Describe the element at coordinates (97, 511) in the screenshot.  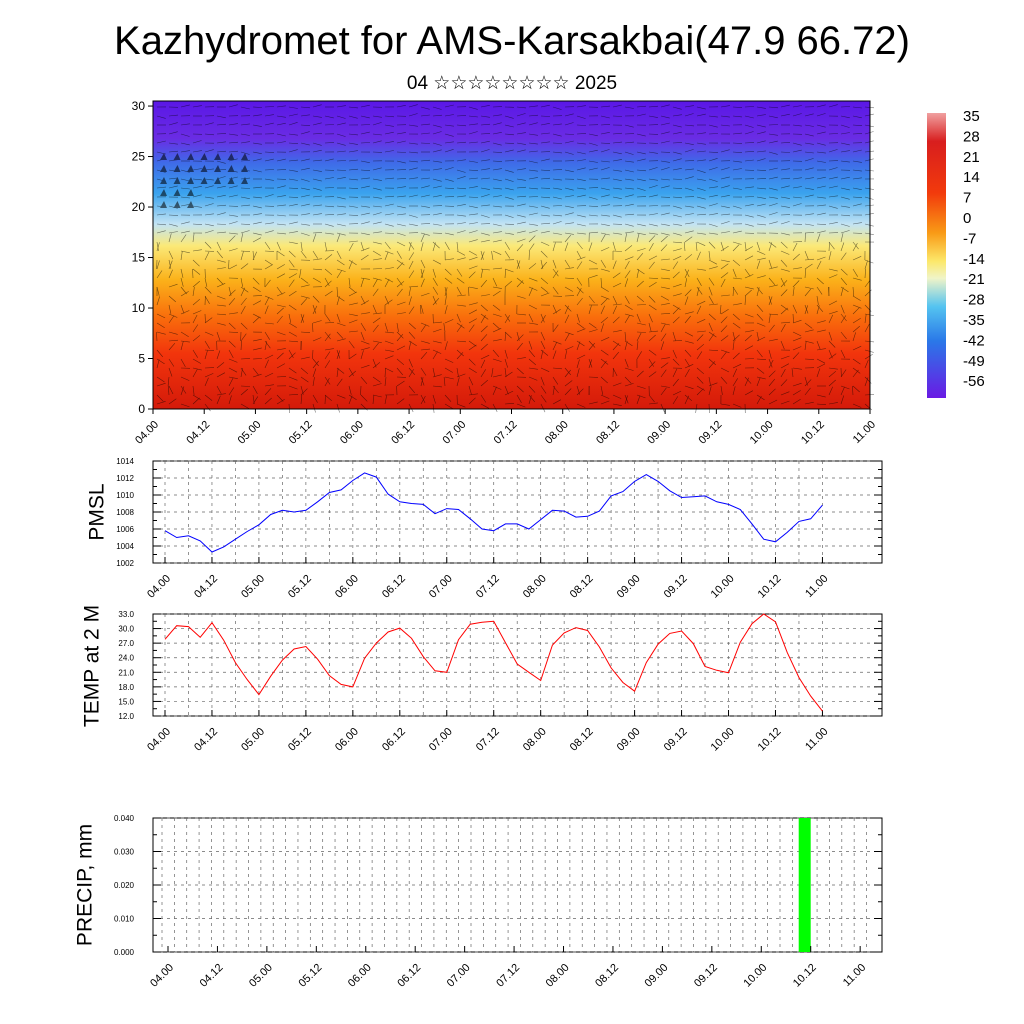
I see `pmsl-ylabel: PMSL` at that location.